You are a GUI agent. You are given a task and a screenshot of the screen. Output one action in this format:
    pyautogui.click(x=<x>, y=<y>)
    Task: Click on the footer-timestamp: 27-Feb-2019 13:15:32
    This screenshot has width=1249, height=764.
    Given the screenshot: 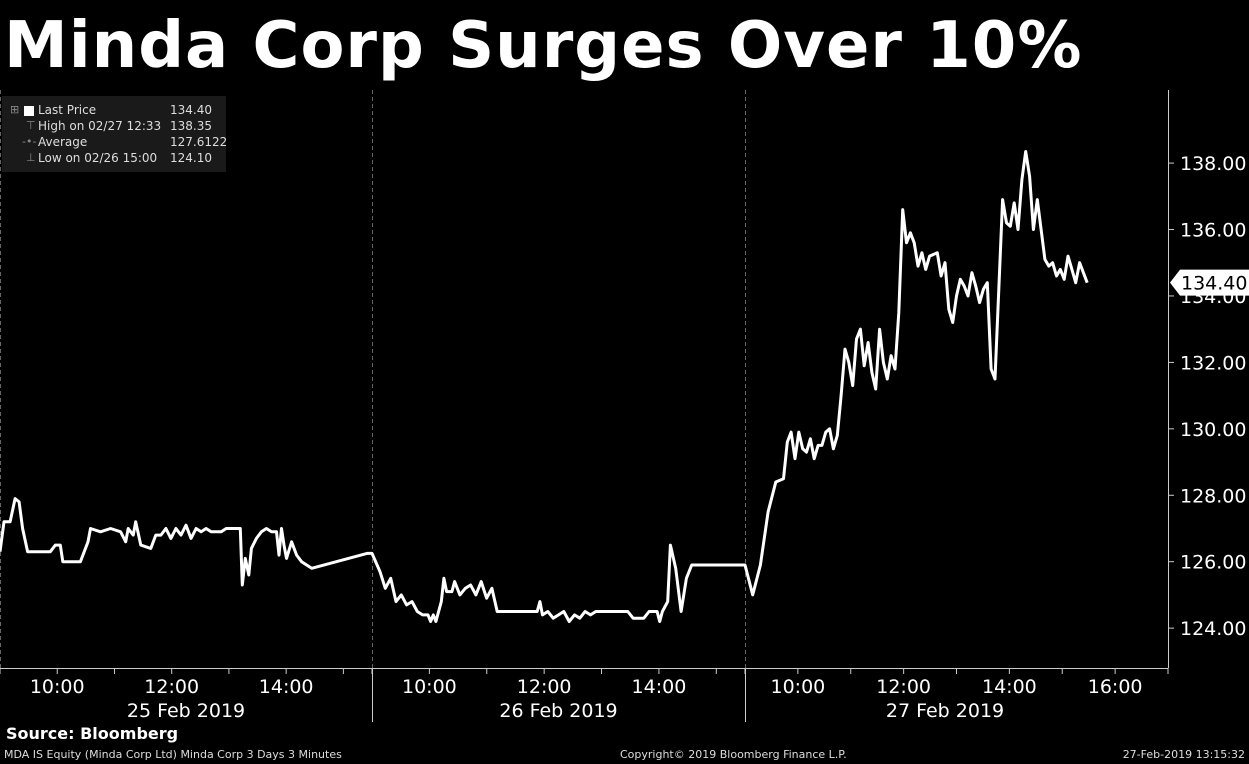 What is the action you would take?
    pyautogui.click(x=1183, y=754)
    